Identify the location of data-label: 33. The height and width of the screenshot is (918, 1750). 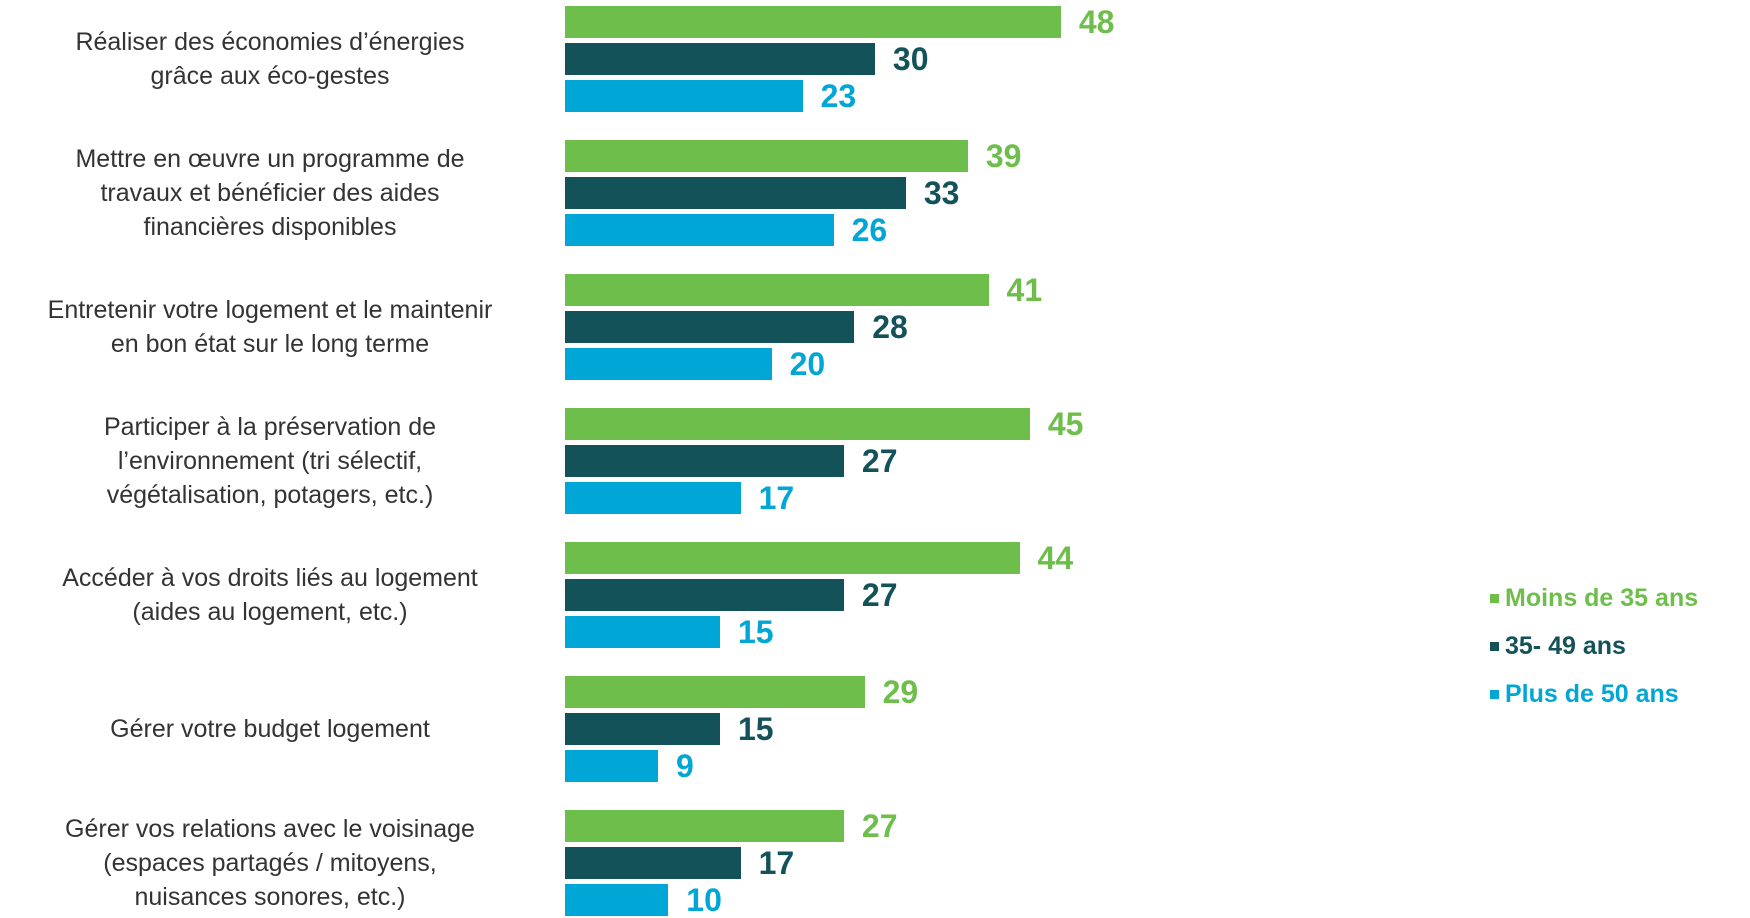
(941, 193).